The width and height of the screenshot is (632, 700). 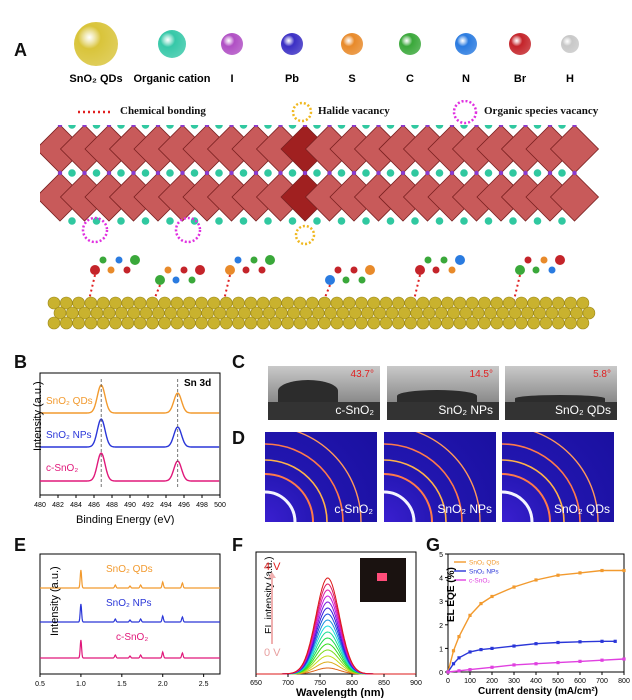 What do you see at coordinates (433, 545) in the screenshot?
I see `panel-label-g: G` at bounding box center [433, 545].